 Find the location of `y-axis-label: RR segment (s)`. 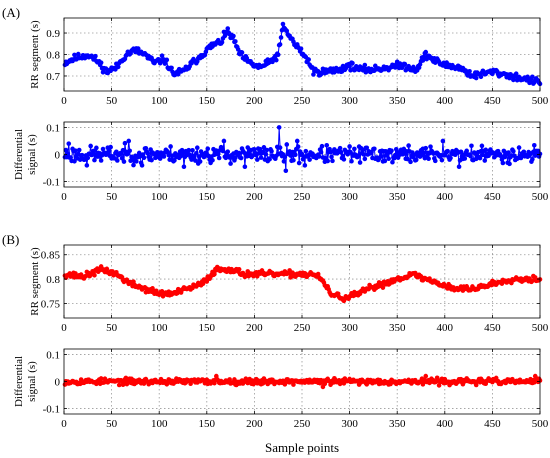

y-axis-label: RR segment (s) is located at coordinates (35, 281).